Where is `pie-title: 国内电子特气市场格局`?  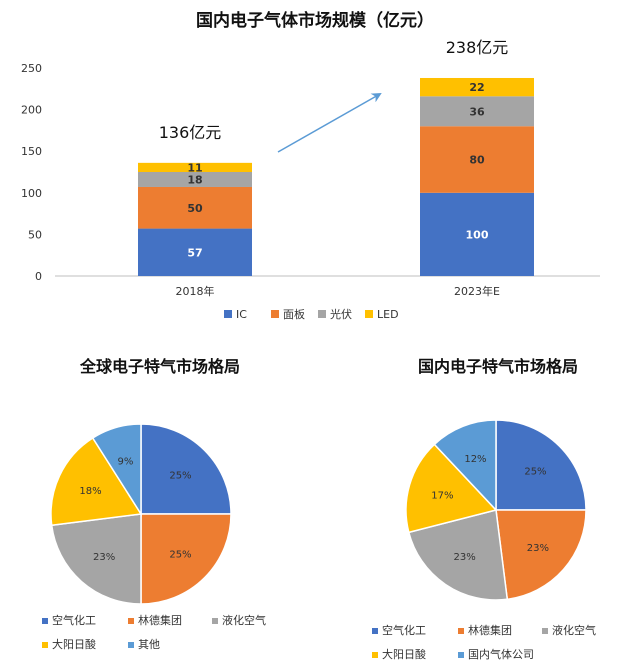
pie-title: 国内电子特气市场格局 is located at coordinates (498, 366).